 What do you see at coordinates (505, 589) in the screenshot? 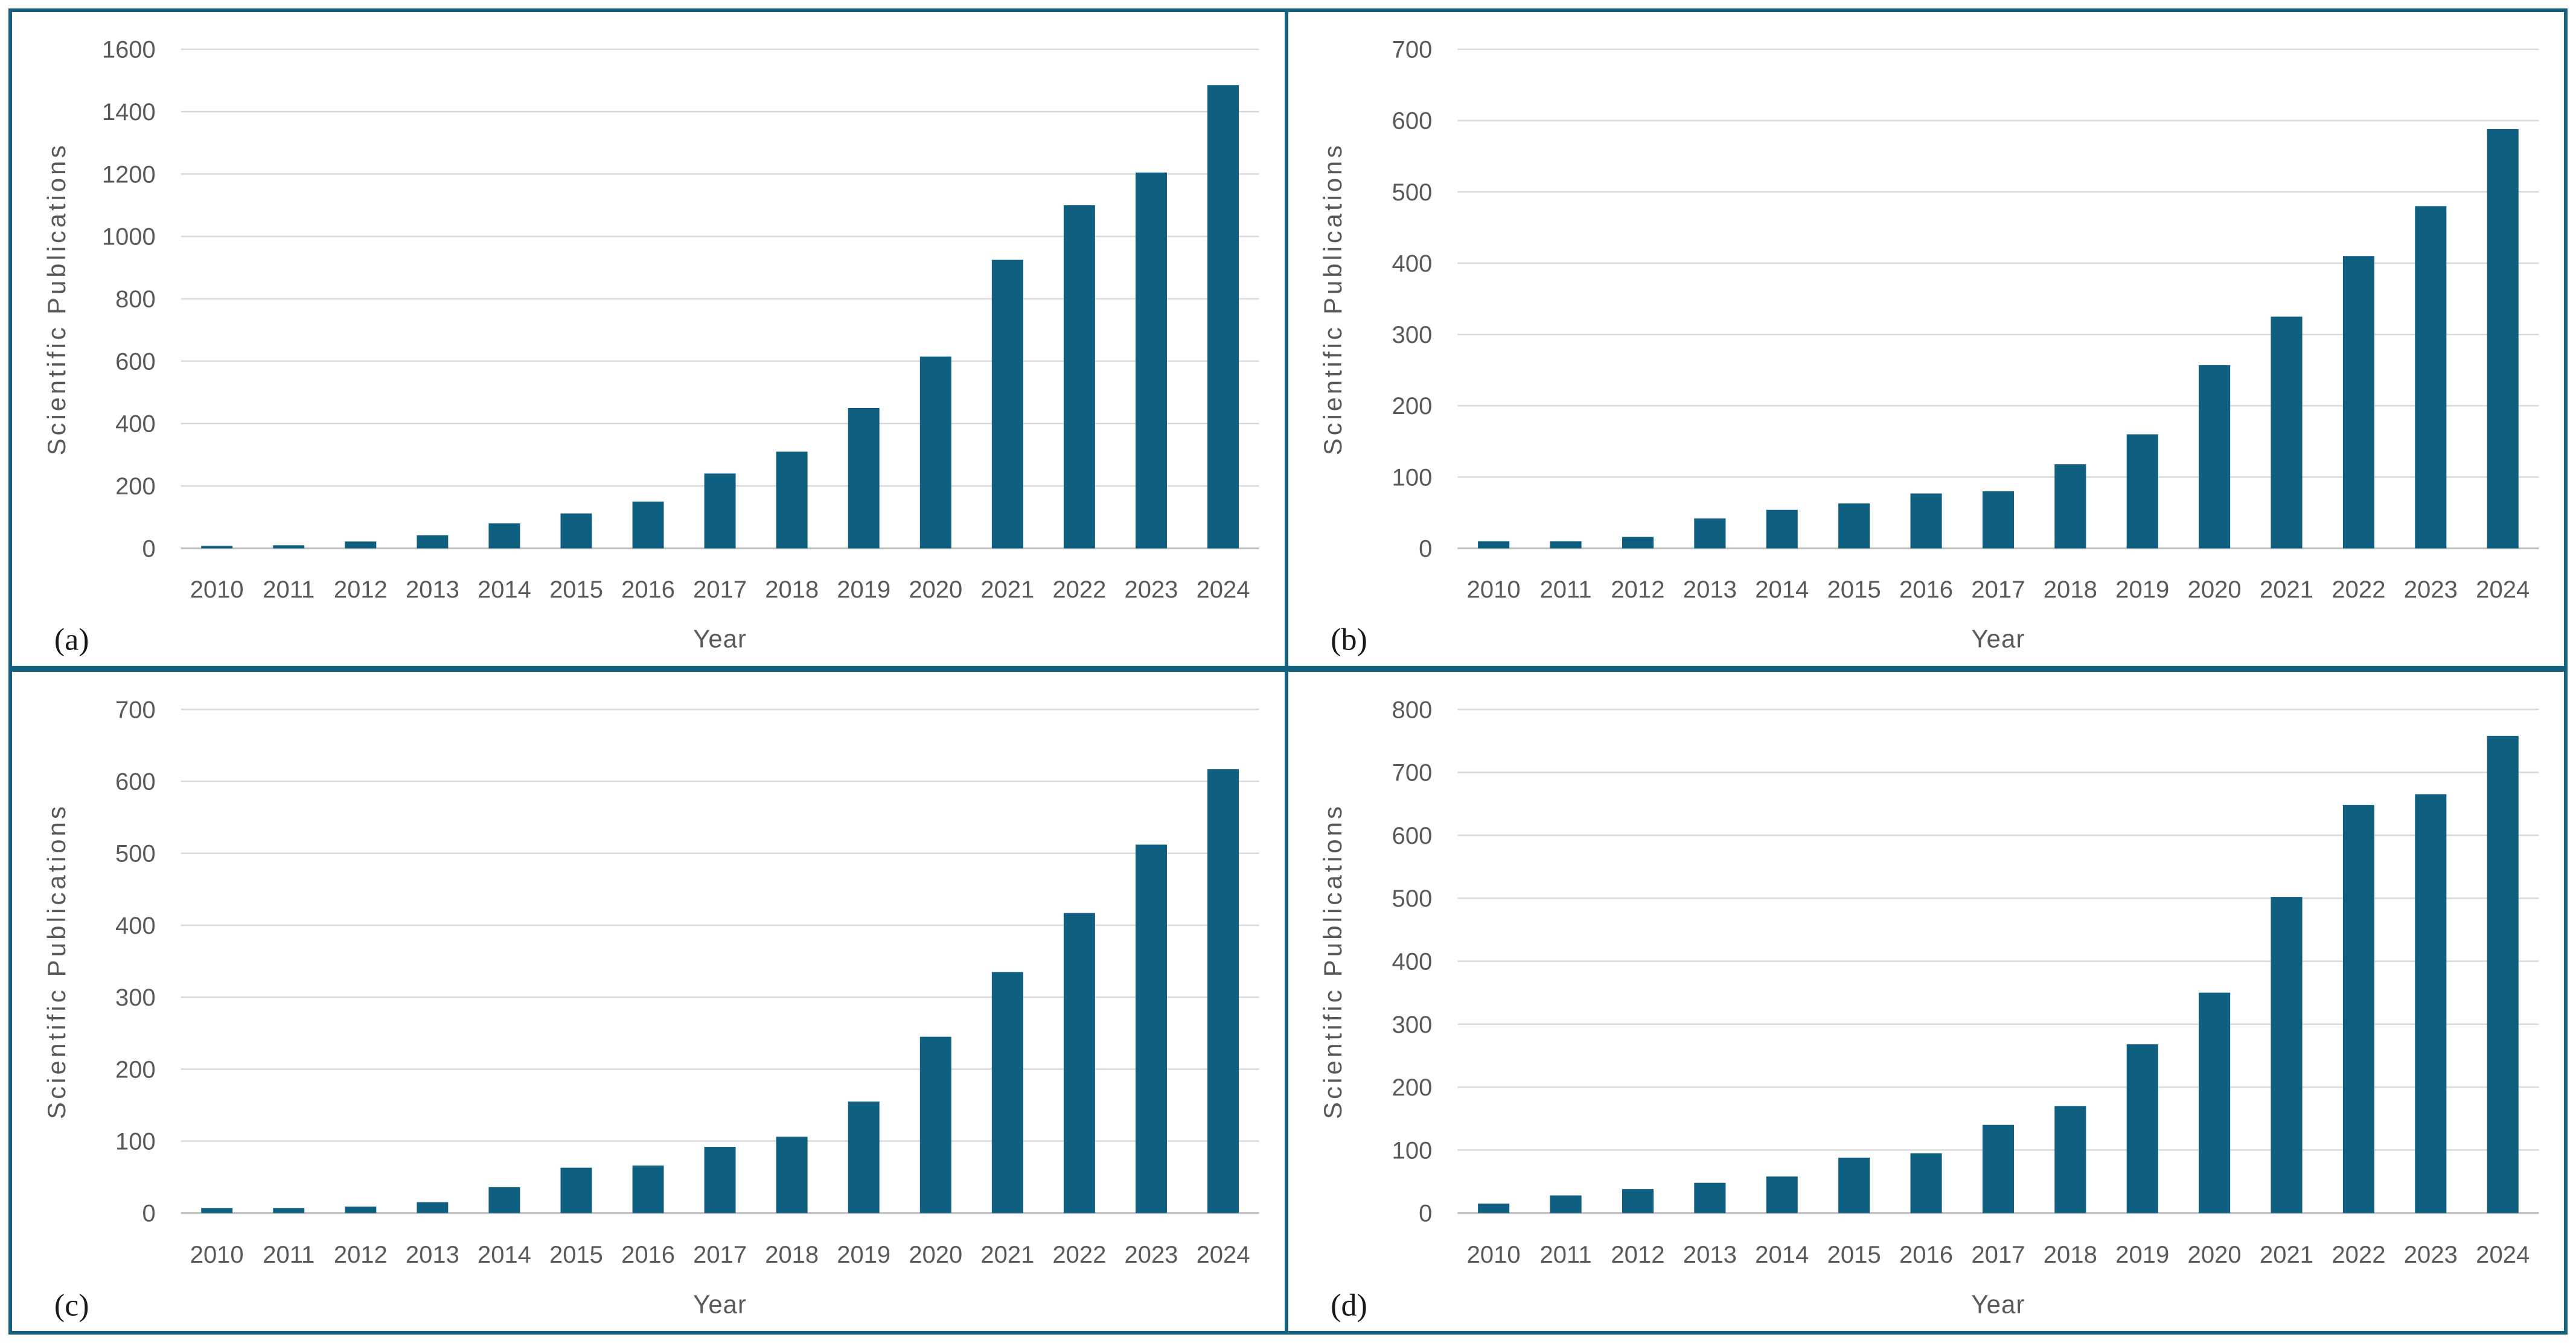
I see `x-tick-label: 2014` at bounding box center [505, 589].